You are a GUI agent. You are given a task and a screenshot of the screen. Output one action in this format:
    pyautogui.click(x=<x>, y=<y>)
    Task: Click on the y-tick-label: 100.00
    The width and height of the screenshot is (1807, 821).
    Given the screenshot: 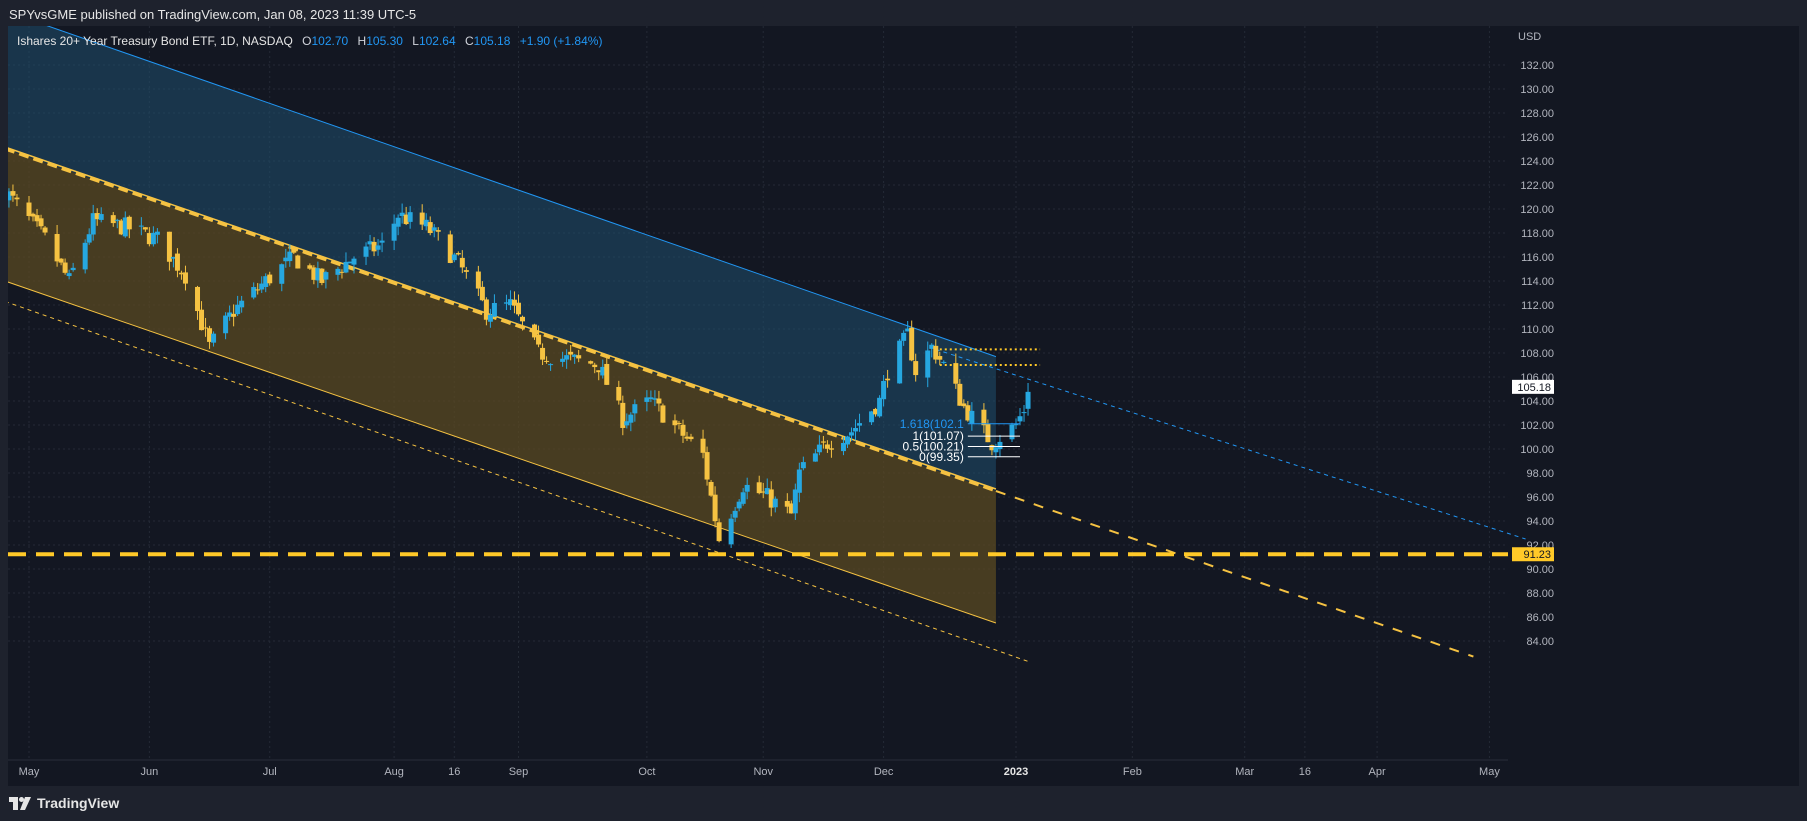 What is the action you would take?
    pyautogui.click(x=1537, y=450)
    